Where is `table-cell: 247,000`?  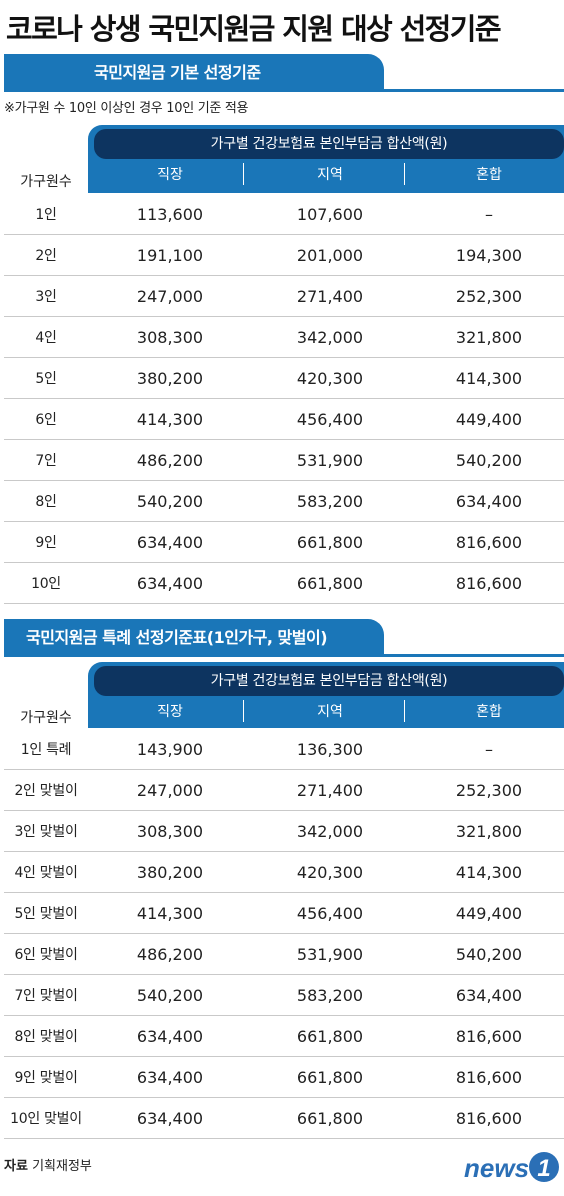 table-cell: 247,000 is located at coordinates (170, 790).